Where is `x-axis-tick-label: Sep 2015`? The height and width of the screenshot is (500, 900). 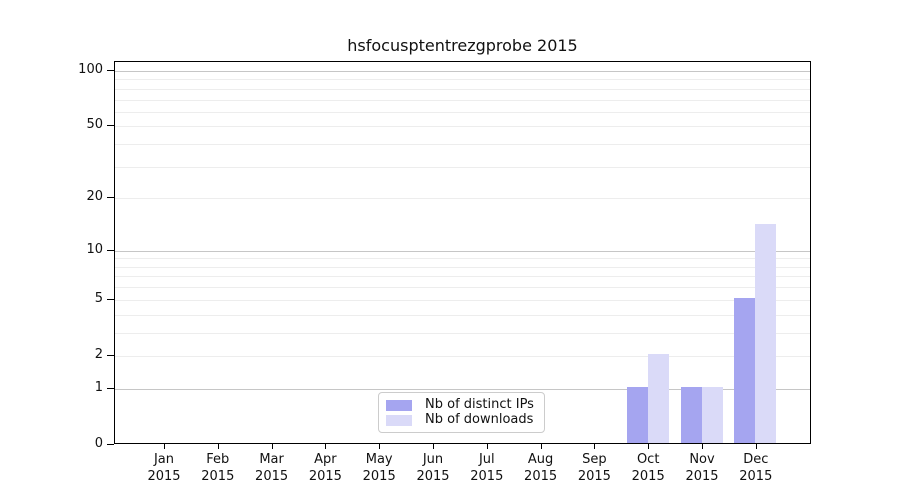
x-axis-tick-label: Sep 2015 is located at coordinates (594, 468).